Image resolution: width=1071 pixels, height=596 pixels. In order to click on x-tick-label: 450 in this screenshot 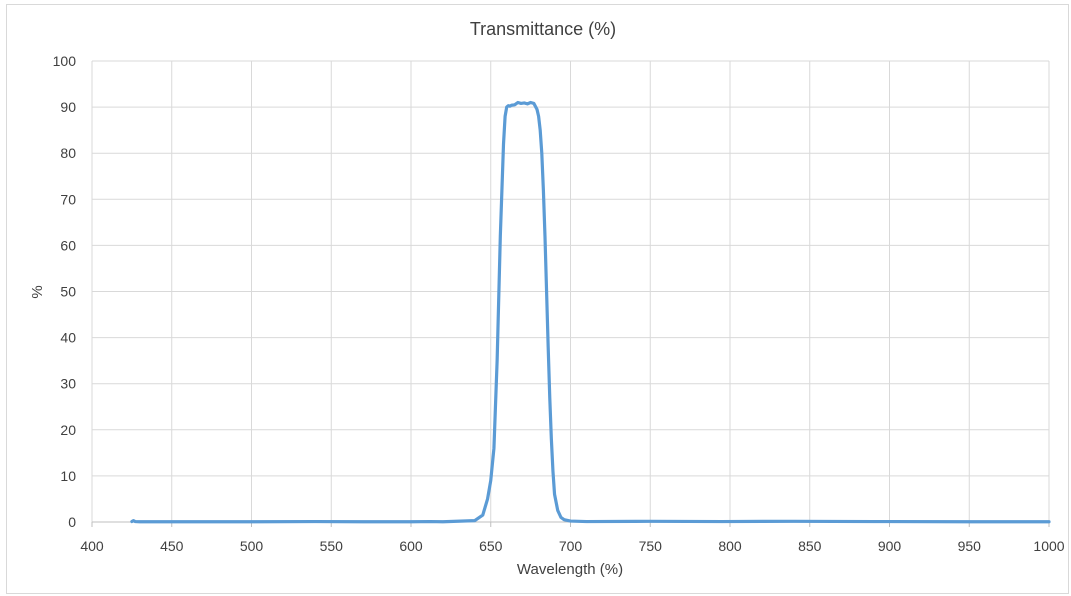, I will do `click(172, 546)`.